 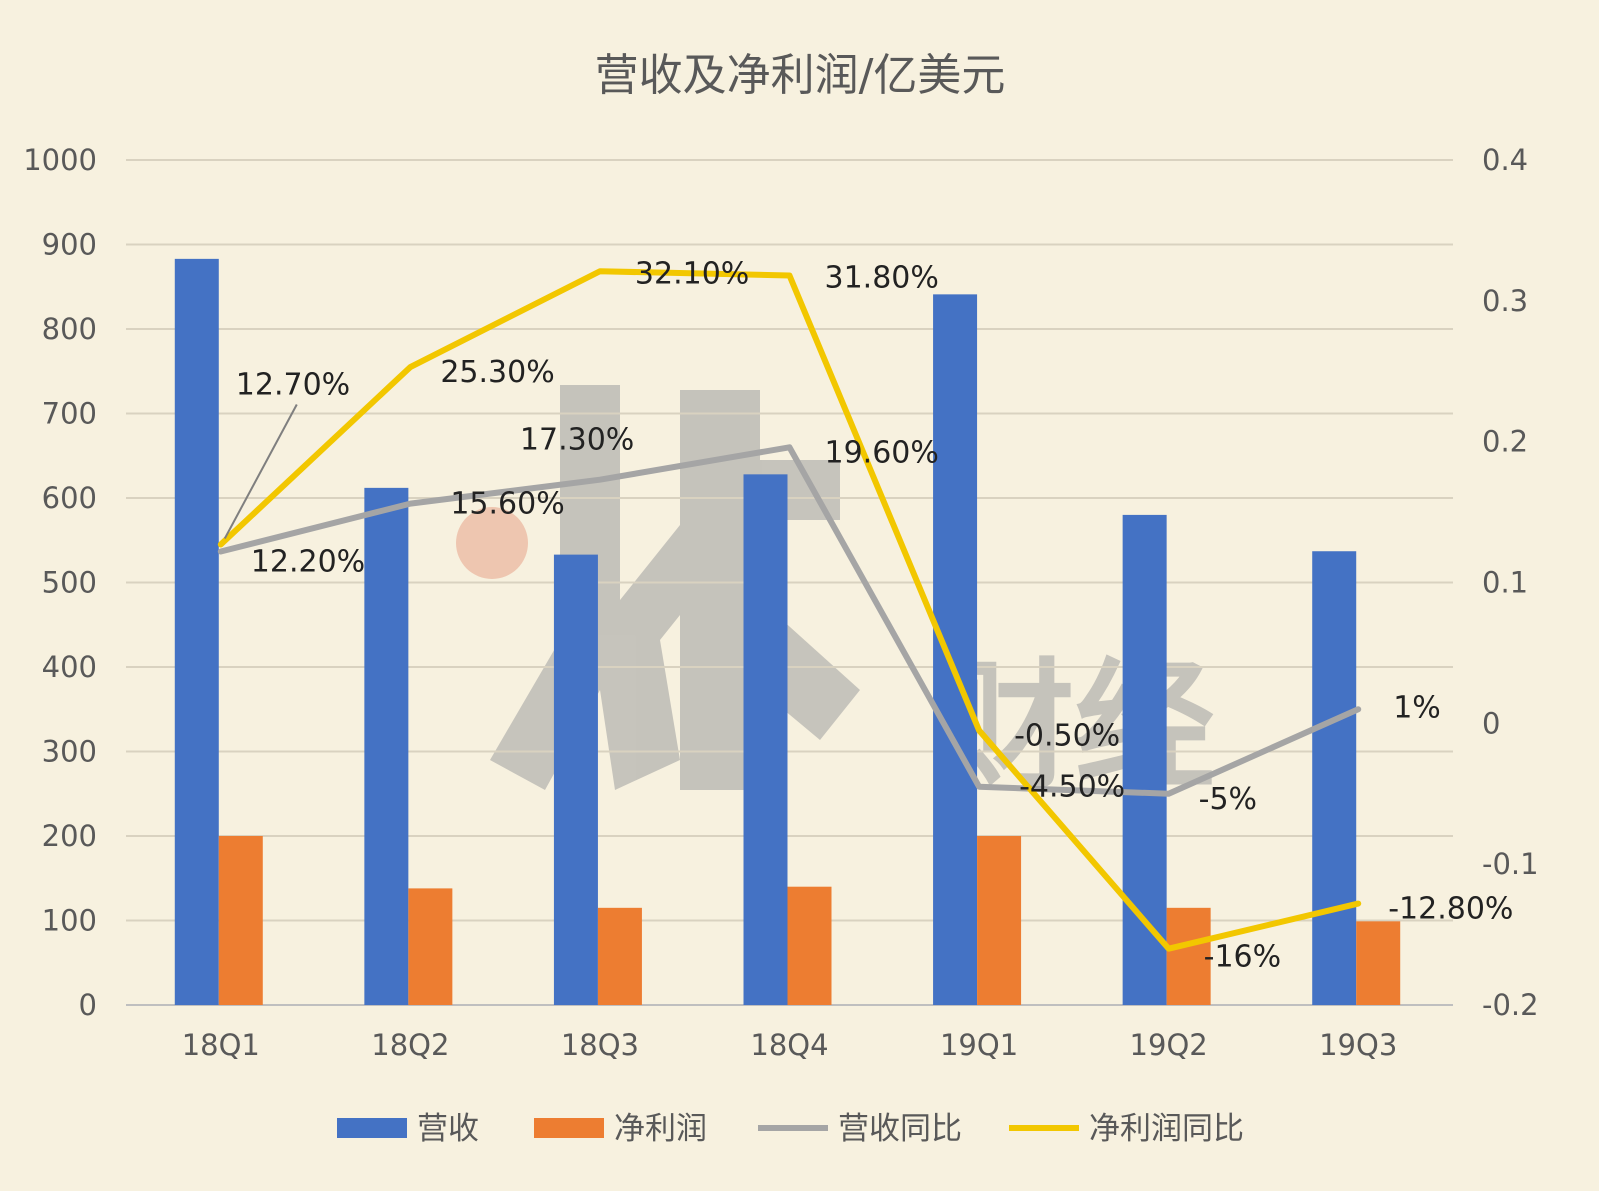 What do you see at coordinates (1510, 1005) in the screenshot?
I see `y2-tick-label: -0.2` at bounding box center [1510, 1005].